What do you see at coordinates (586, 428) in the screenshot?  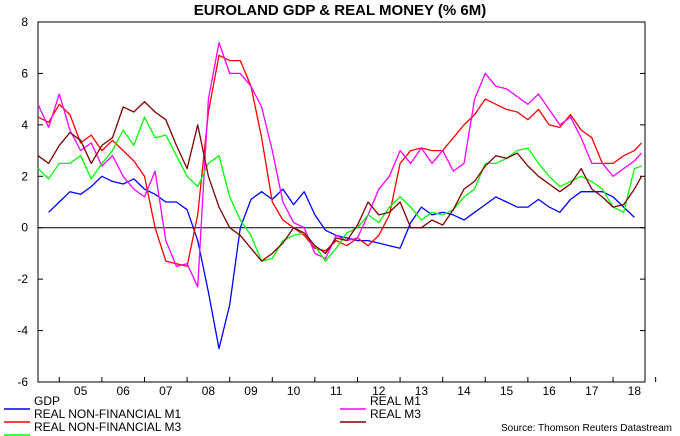 I see `source-note: Source: Thomson Reuters Datastream` at bounding box center [586, 428].